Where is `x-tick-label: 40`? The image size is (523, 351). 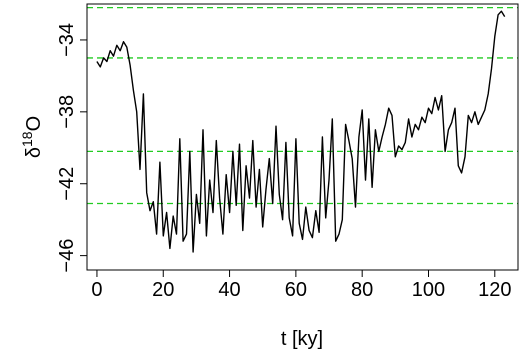 x-tick-label: 40 is located at coordinates (229, 290).